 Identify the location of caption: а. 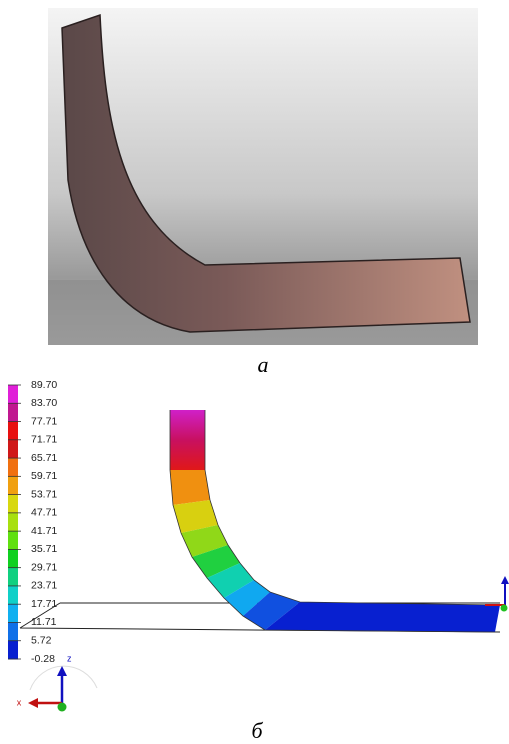
(263, 364).